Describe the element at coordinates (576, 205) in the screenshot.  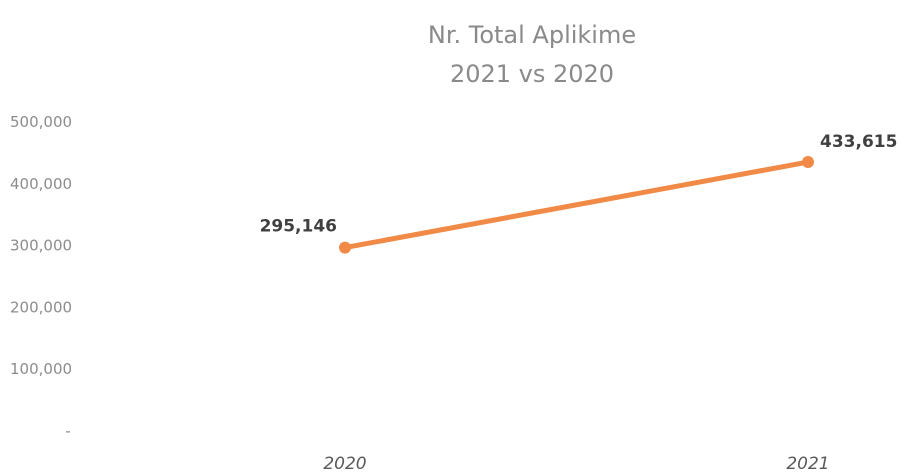
I see `series-line` at that location.